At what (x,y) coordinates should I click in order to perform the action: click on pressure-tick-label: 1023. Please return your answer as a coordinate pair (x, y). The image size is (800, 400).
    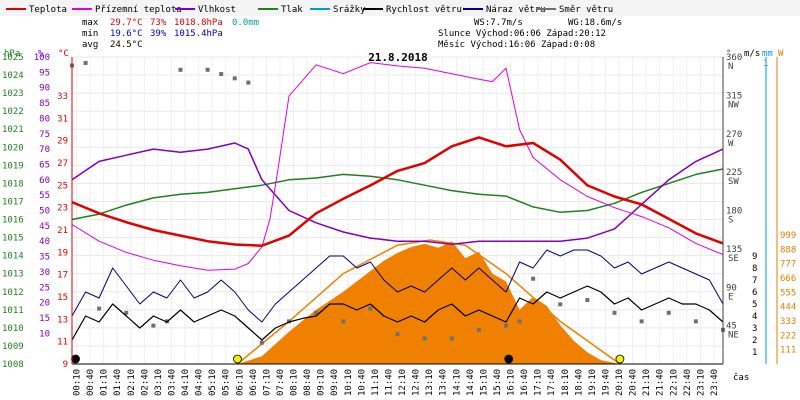
    Looking at the image, I should click on (13, 94).